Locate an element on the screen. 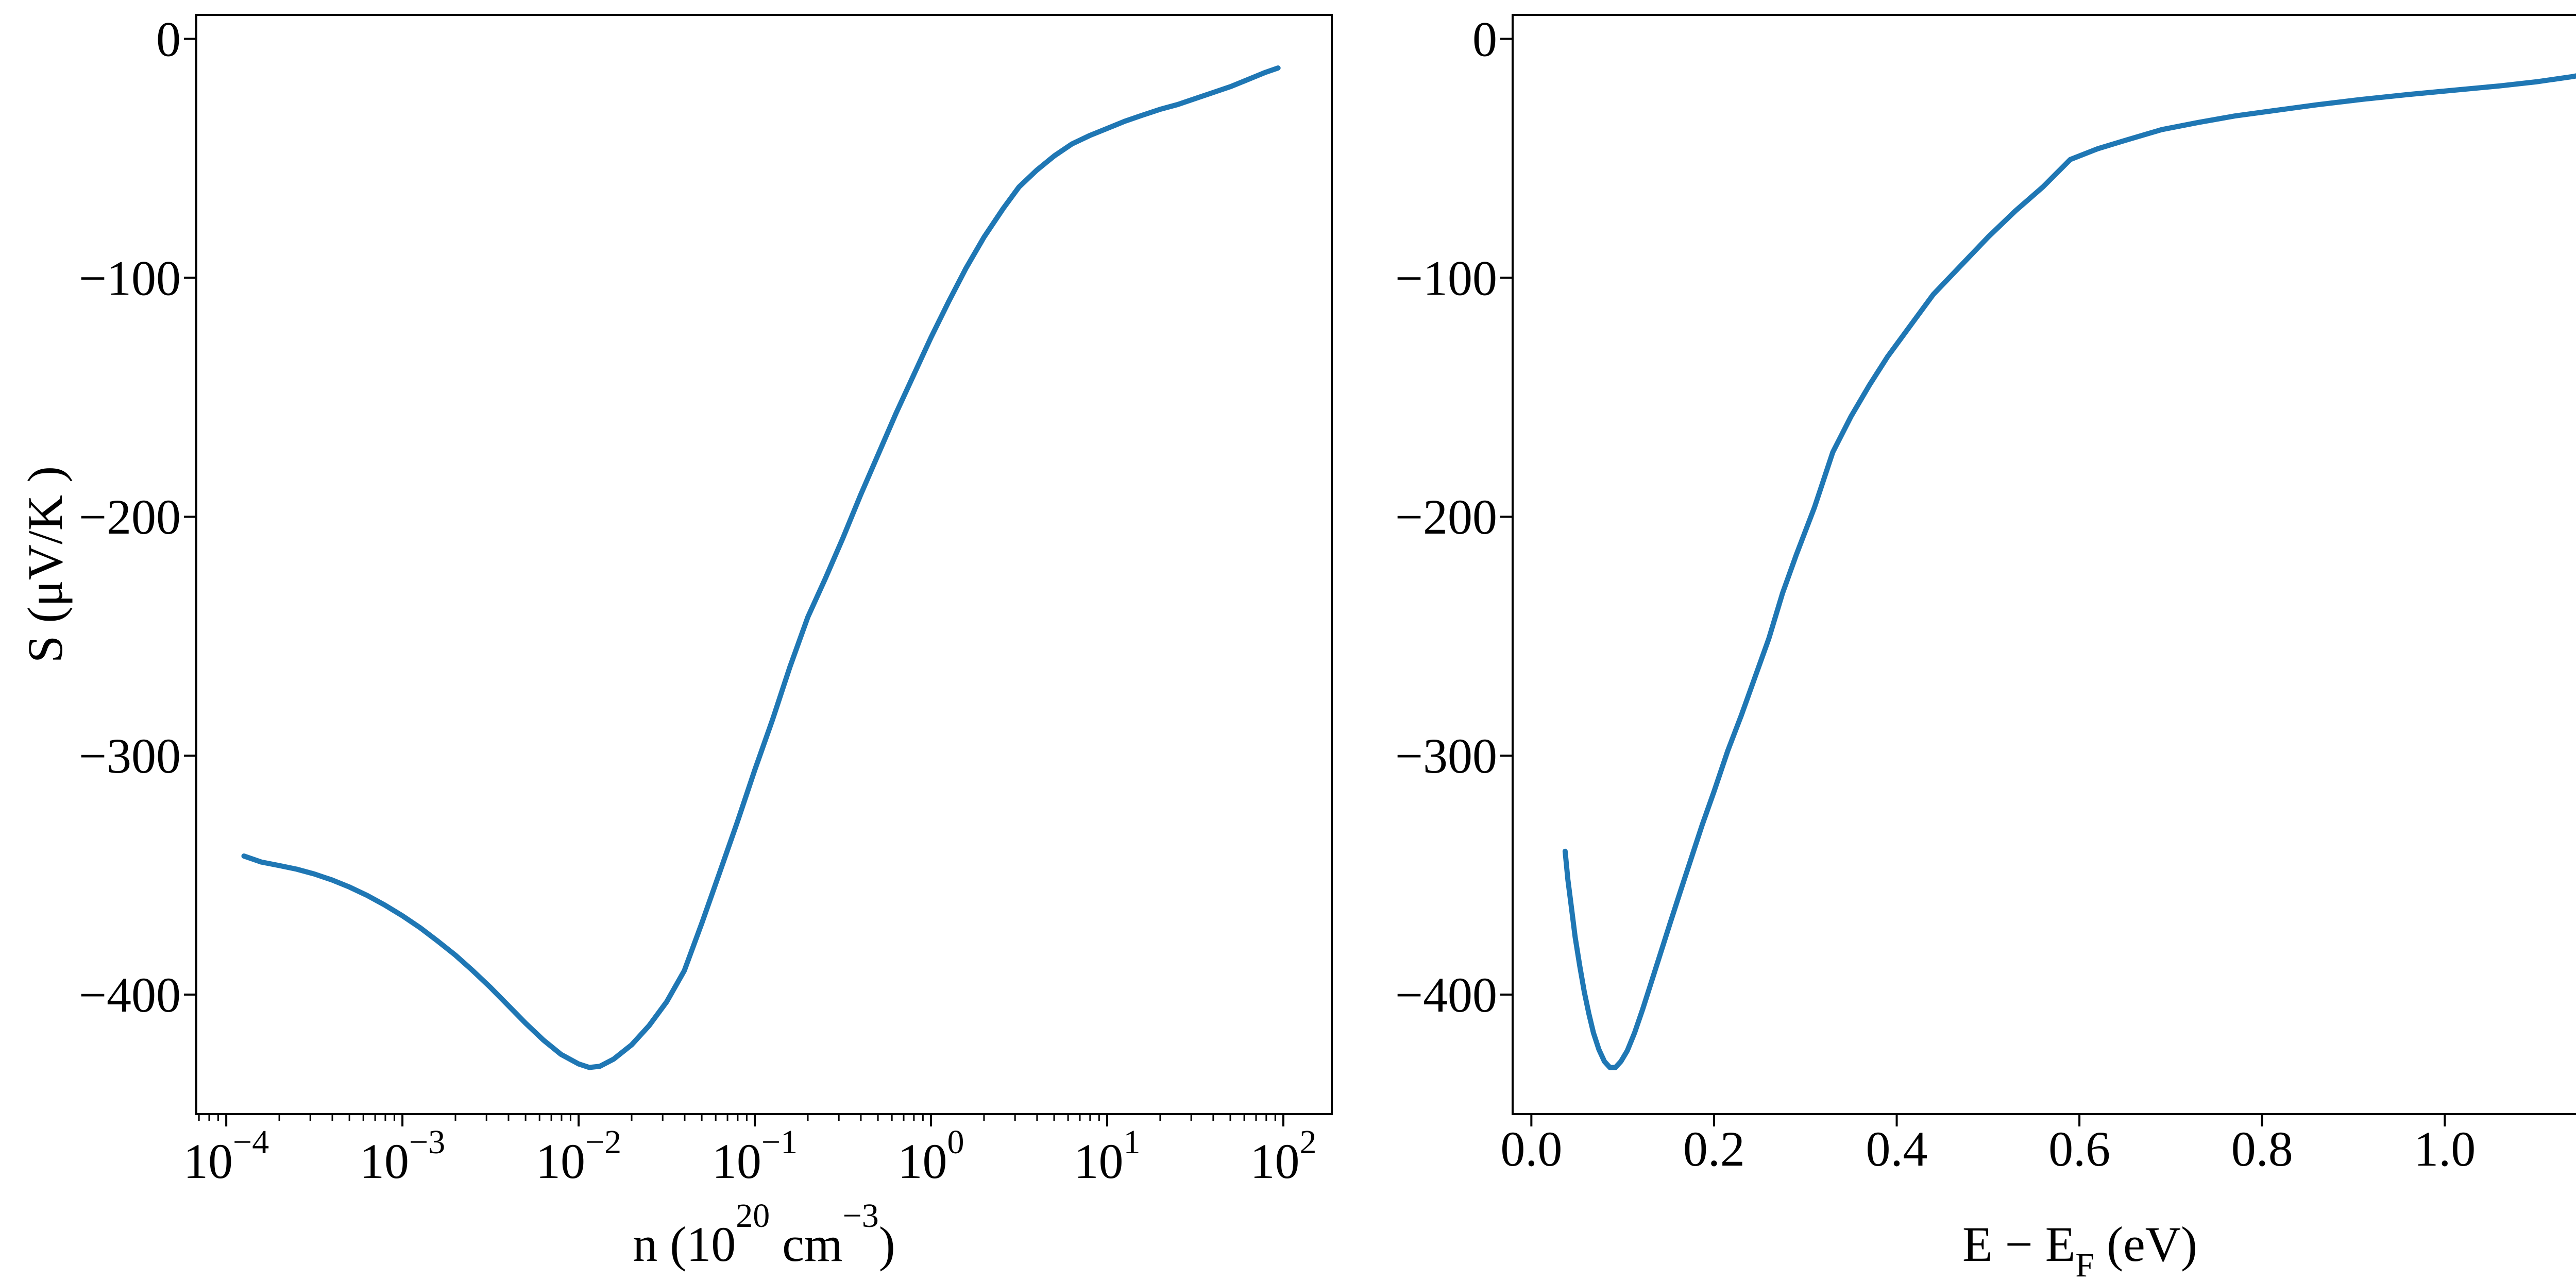 Image resolution: width=2576 pixels, height=1282 pixels. y-axis-label-segment: S (μV/K ) is located at coordinates (45, 564).